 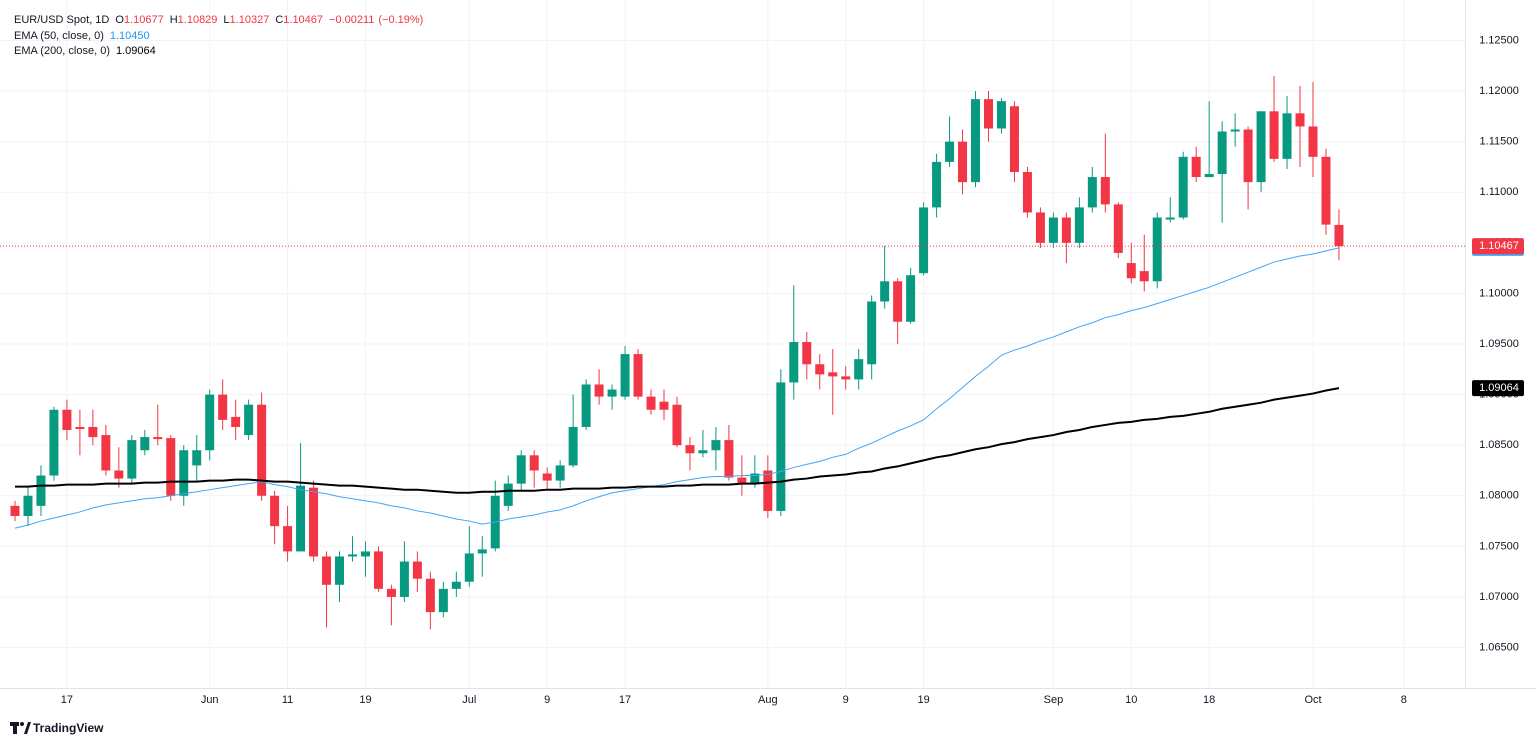 What do you see at coordinates (61, 20) in the screenshot?
I see `symbol: EUR/USD Spot, 1D` at bounding box center [61, 20].